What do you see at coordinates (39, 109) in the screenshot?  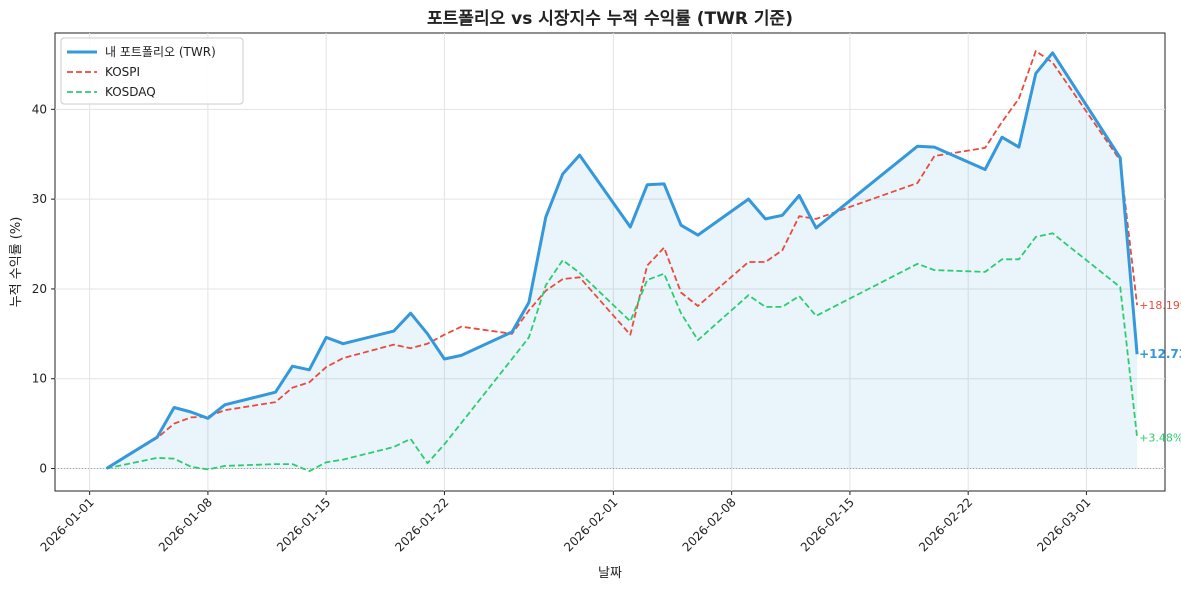 I see `y-tick-label: 40` at bounding box center [39, 109].